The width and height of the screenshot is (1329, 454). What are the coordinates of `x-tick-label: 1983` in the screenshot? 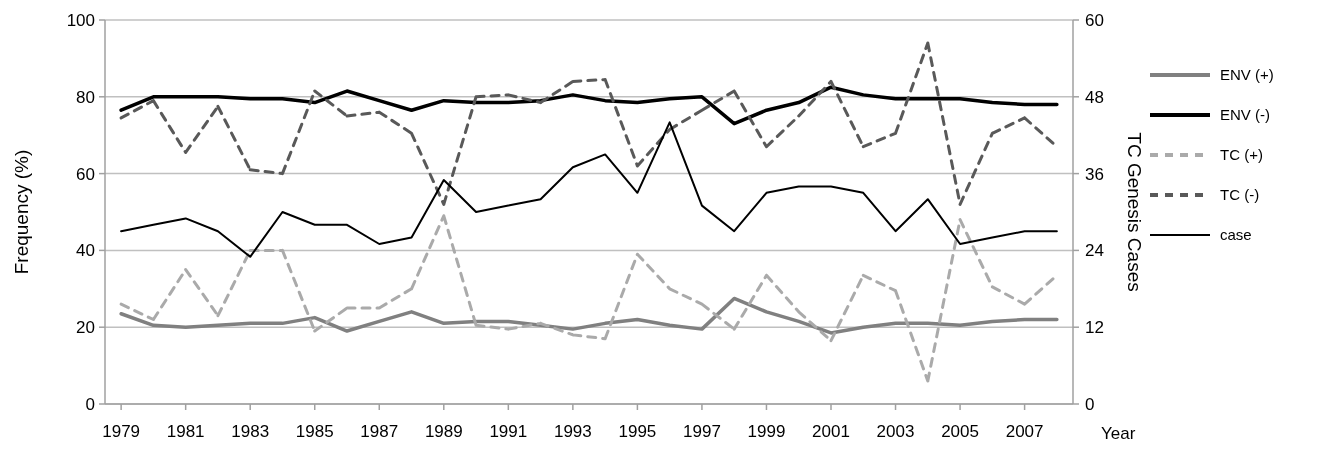 It's located at (250, 431).